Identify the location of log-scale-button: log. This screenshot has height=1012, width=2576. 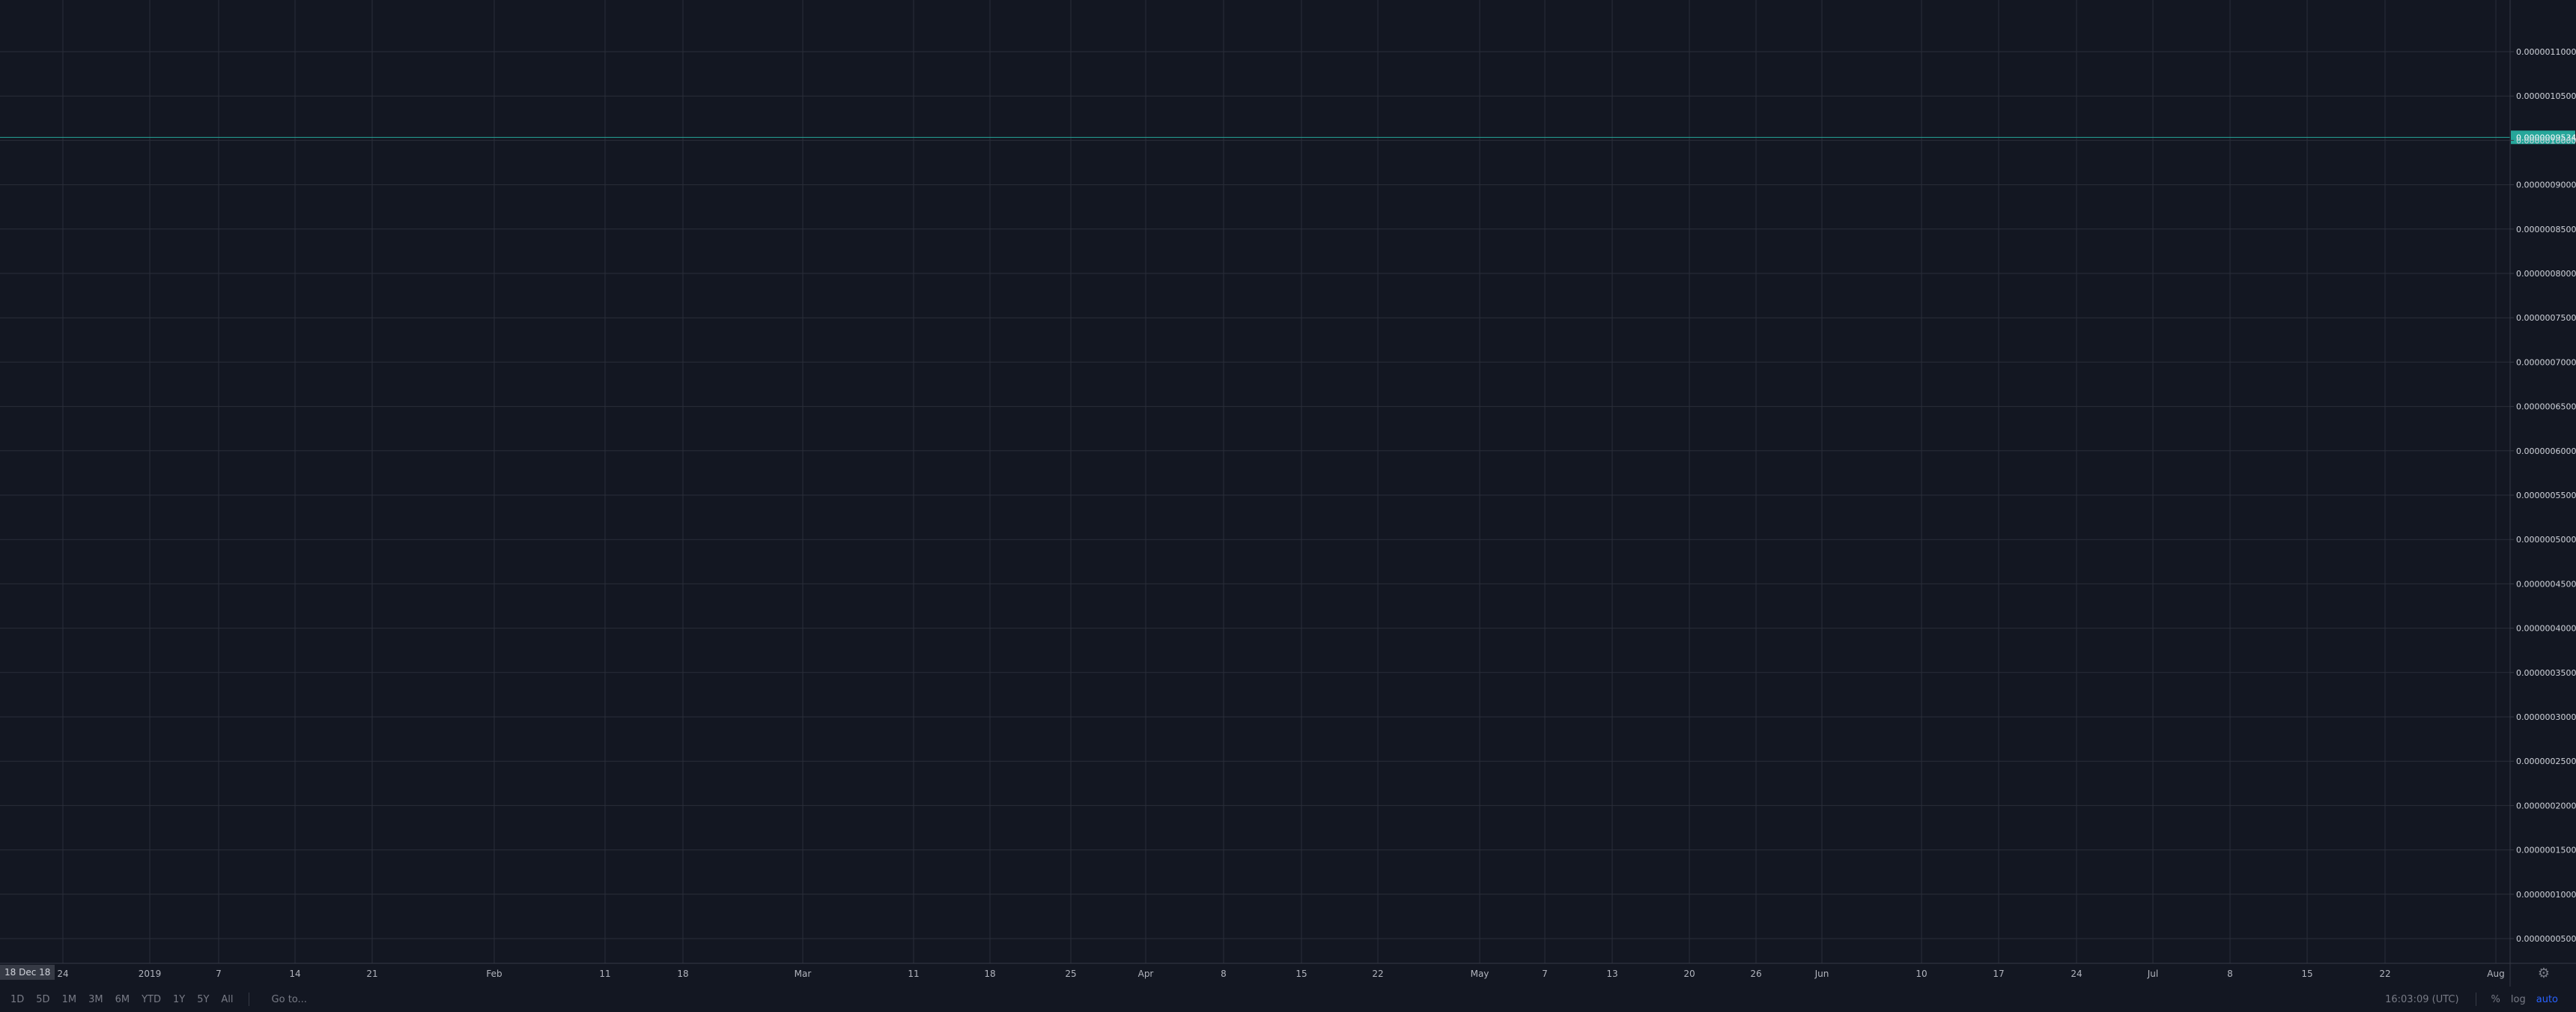
(2518, 999).